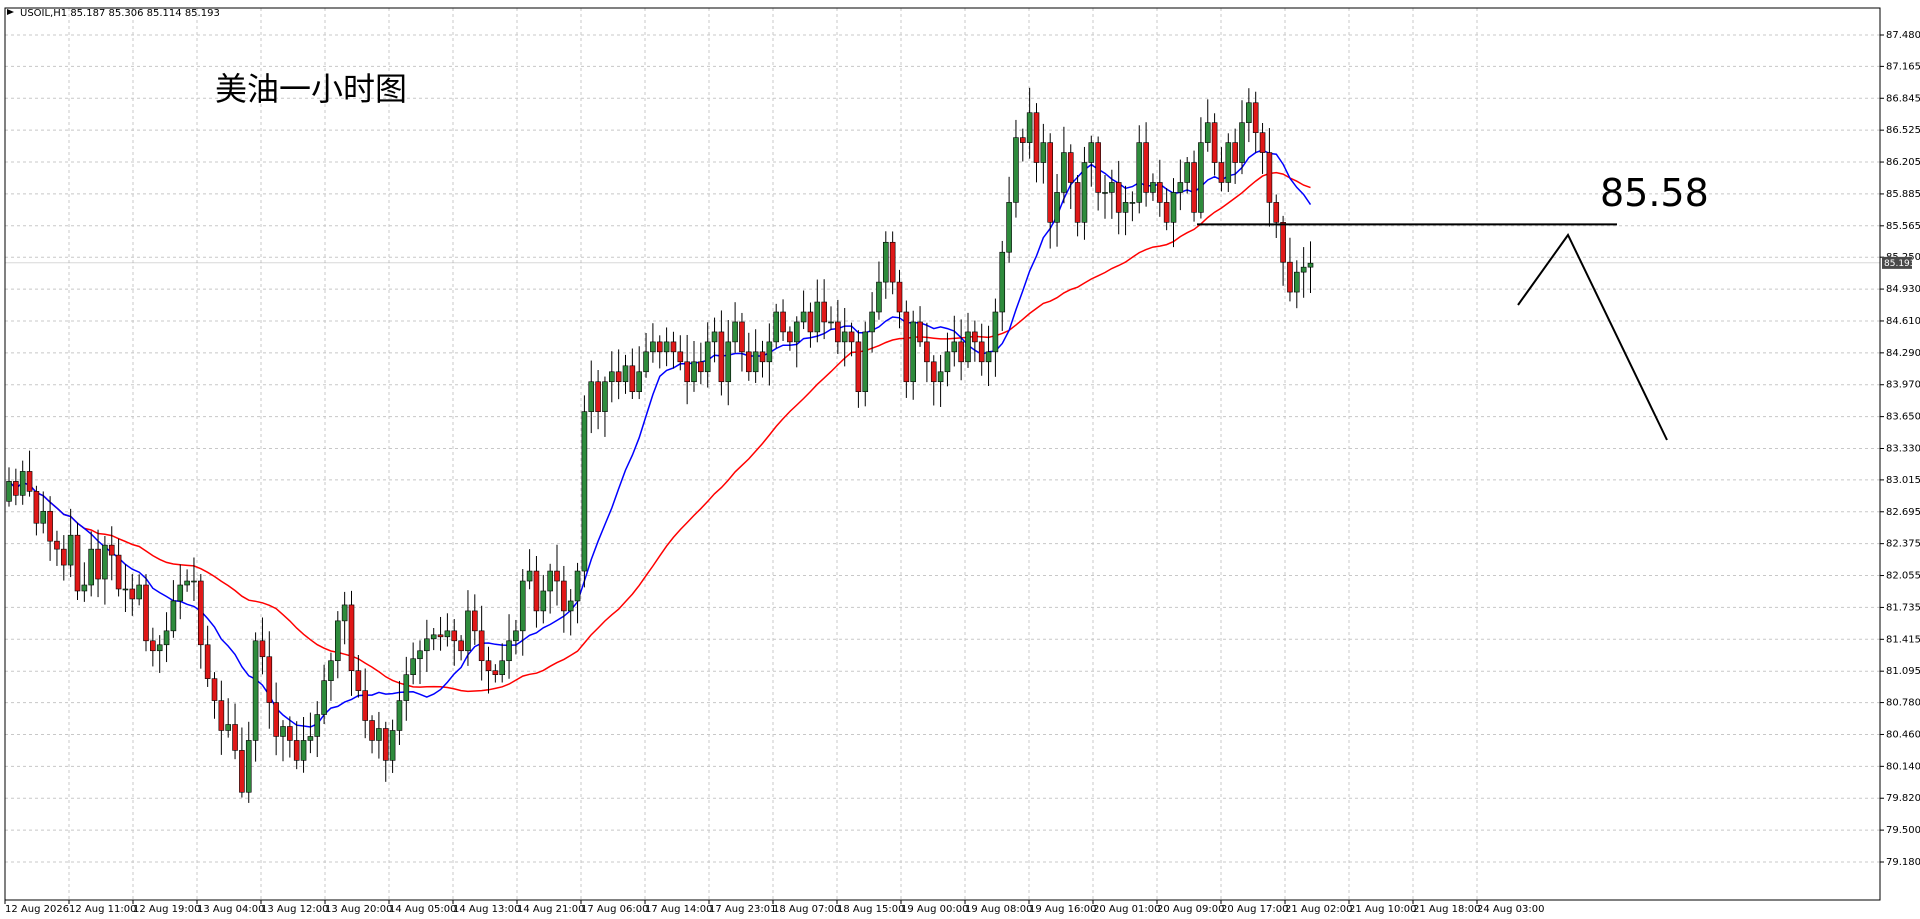  Describe the element at coordinates (1592, 337) in the screenshot. I see `projection-path` at that location.